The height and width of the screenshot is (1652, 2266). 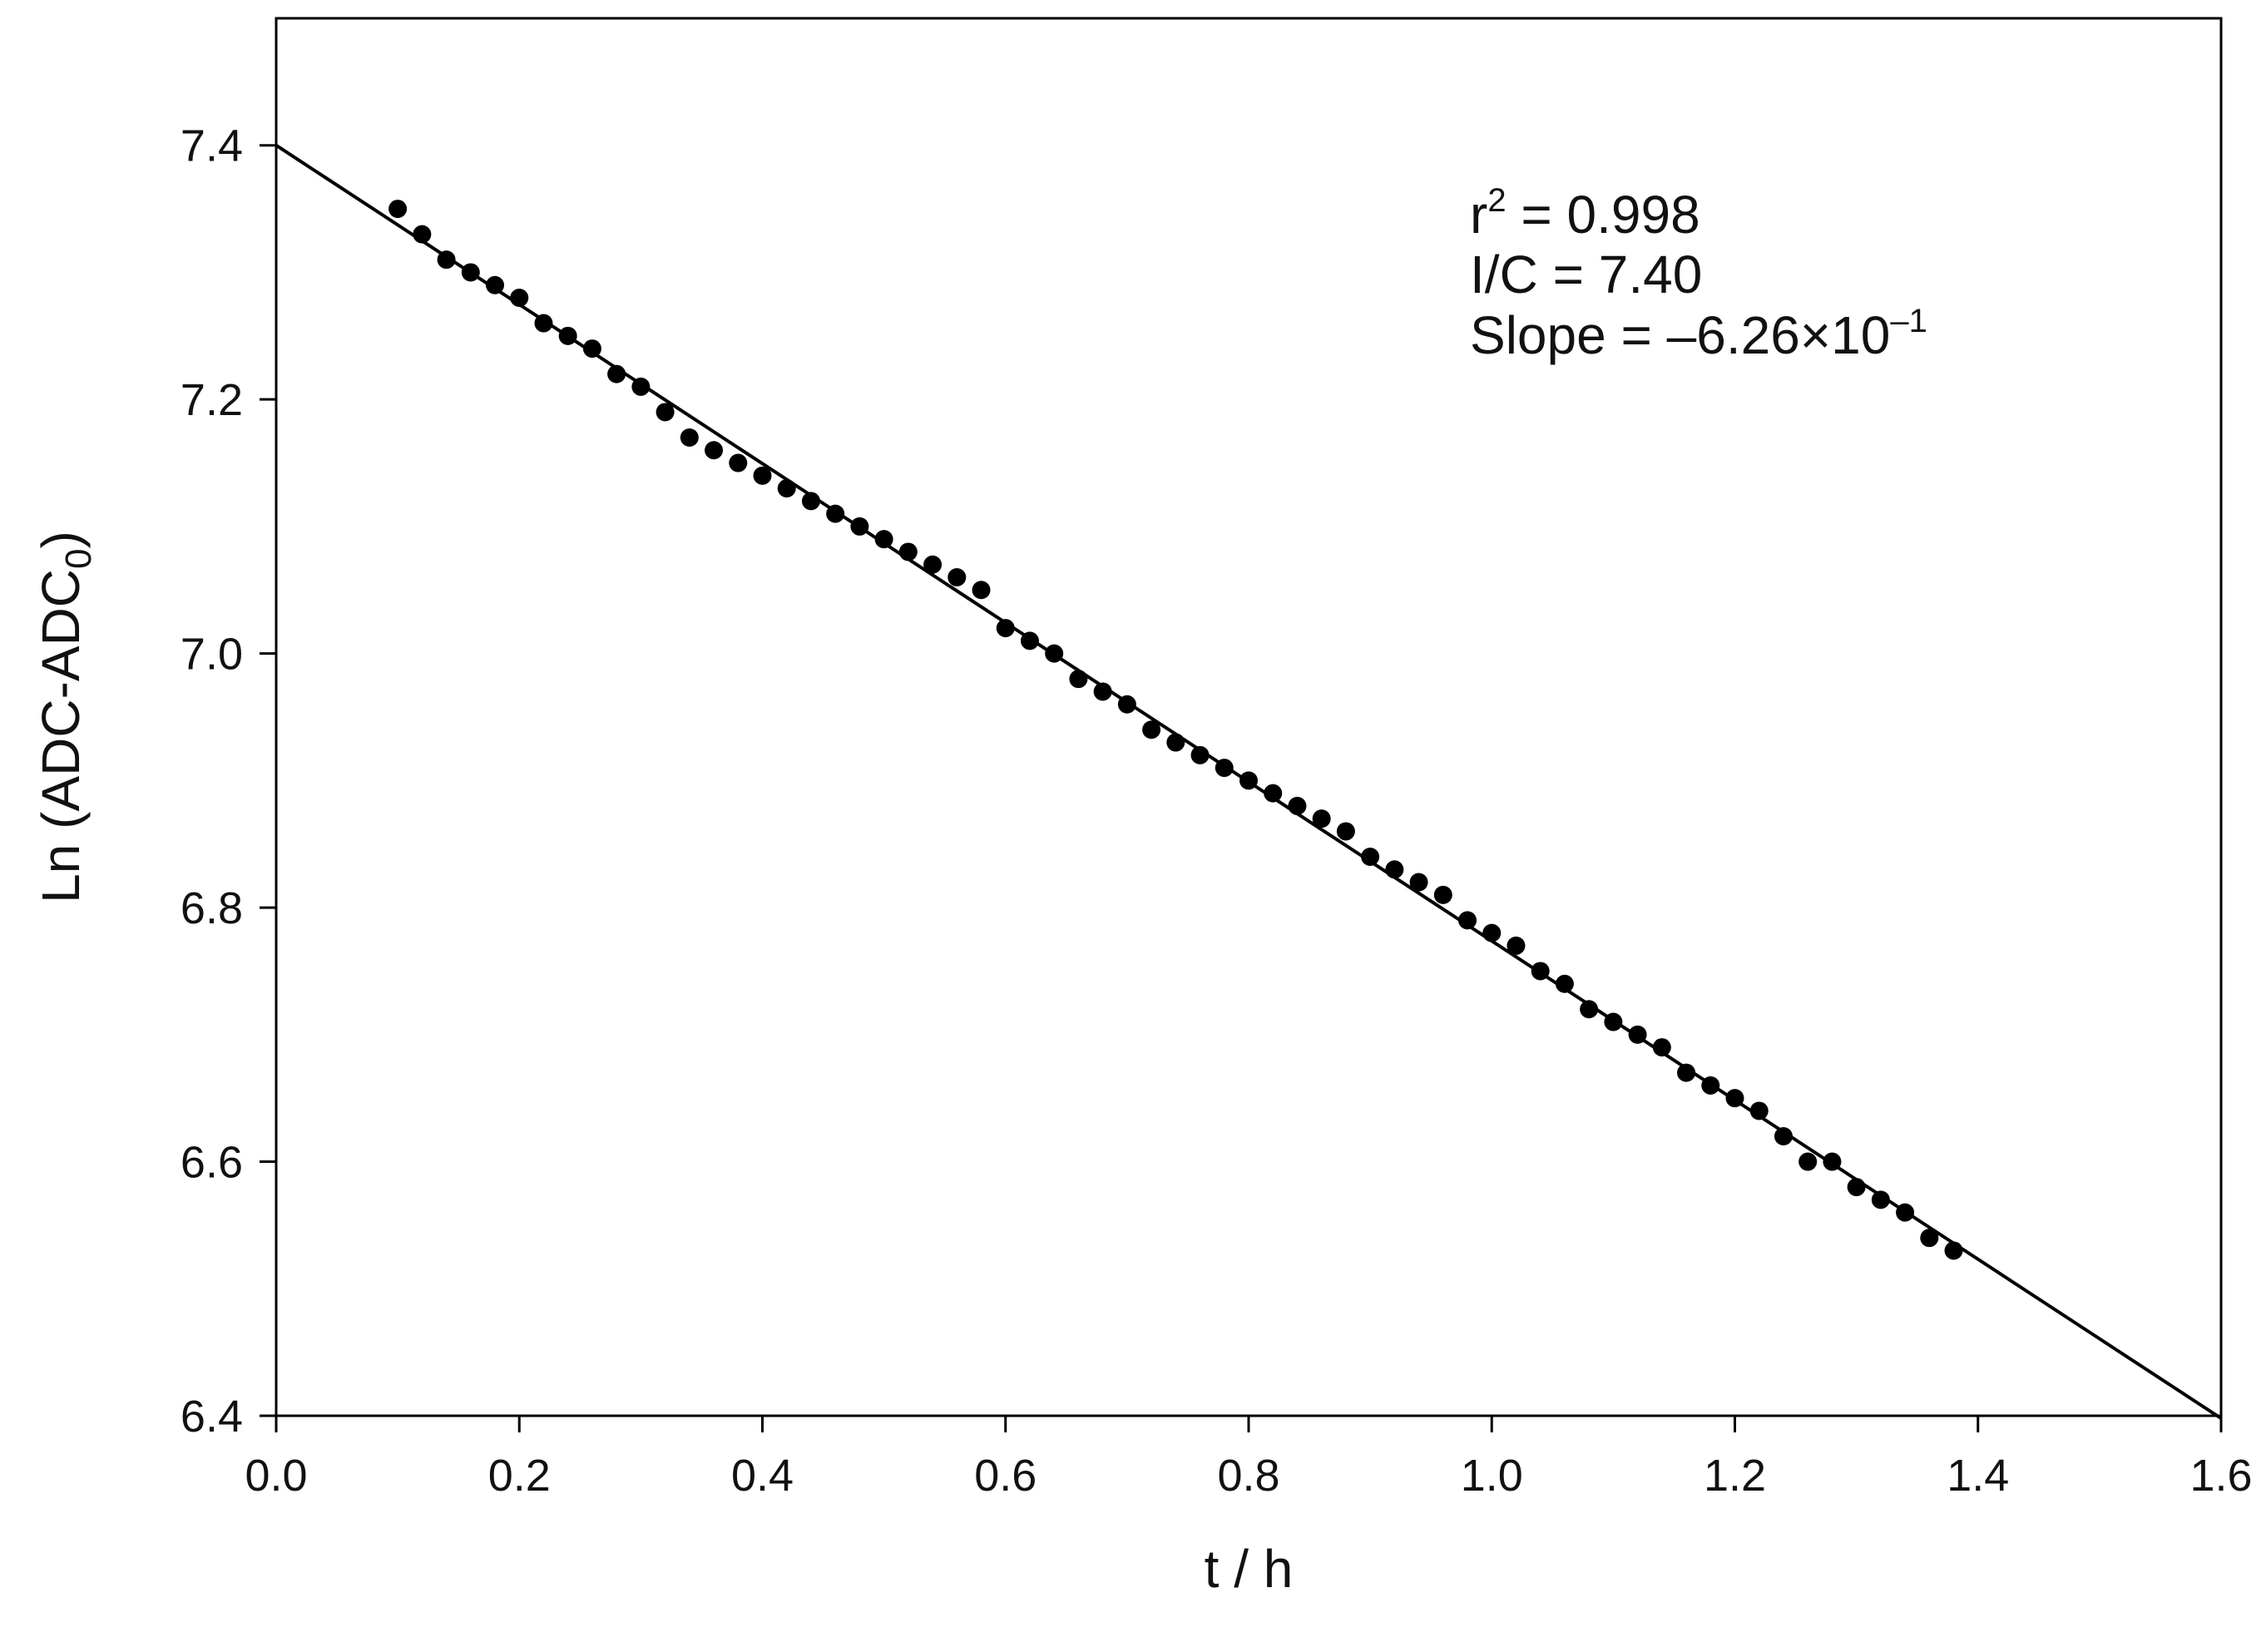 What do you see at coordinates (212, 655) in the screenshot?
I see `y-tick-label: 7.0` at bounding box center [212, 655].